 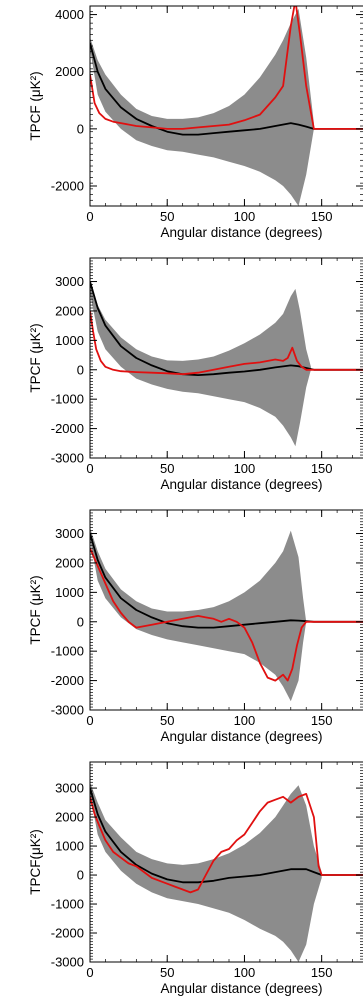 What do you see at coordinates (69, 14) in the screenshot?
I see `y-tick-label: 4000` at bounding box center [69, 14].